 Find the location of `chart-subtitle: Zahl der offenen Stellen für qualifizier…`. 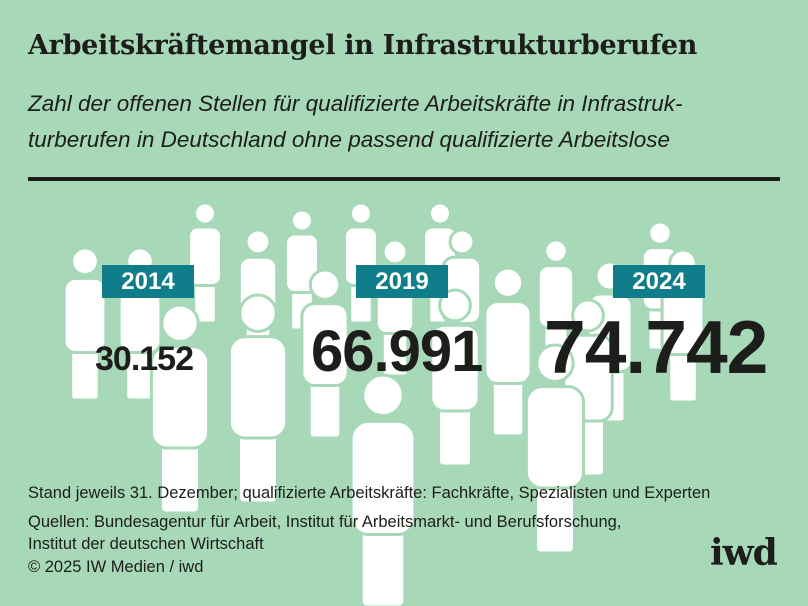

chart-subtitle: Zahl der offenen Stellen für qualifizier… is located at coordinates (408, 122).